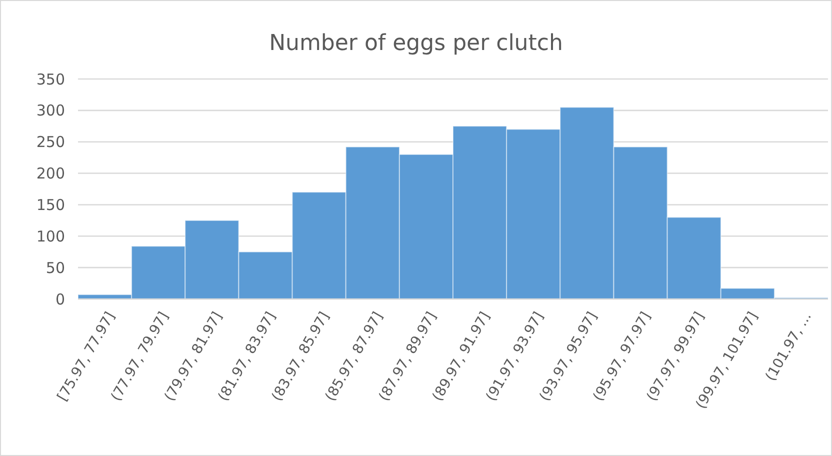 The height and width of the screenshot is (456, 832). Describe the element at coordinates (50, 111) in the screenshot. I see `y-tick-label: 300` at that location.